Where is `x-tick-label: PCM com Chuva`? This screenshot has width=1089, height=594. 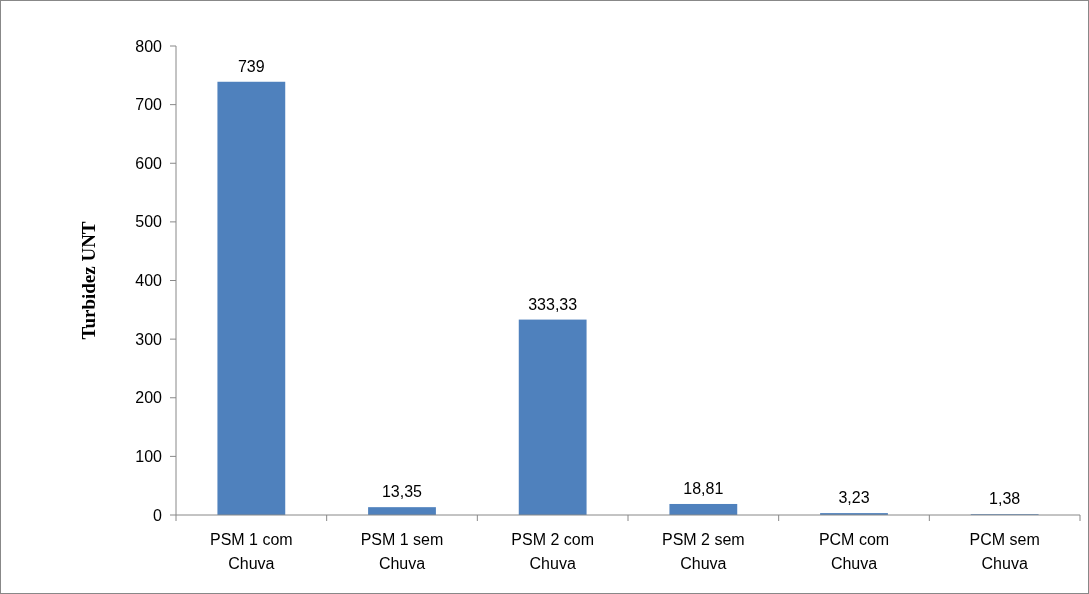
x-tick-label: PCM com Chuva is located at coordinates (854, 551).